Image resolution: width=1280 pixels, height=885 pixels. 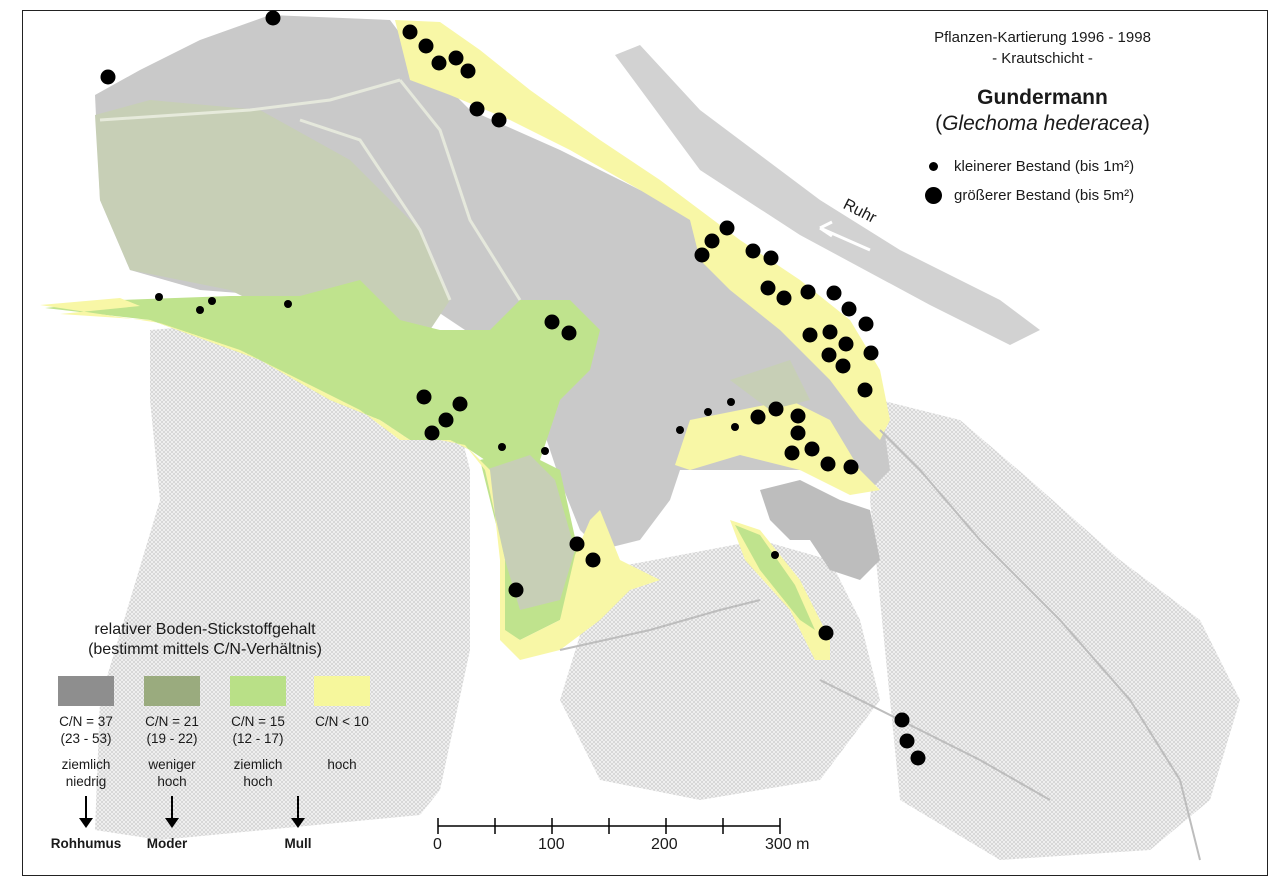 I want to click on species-name: Gundermann, so click(x=1042, y=97).